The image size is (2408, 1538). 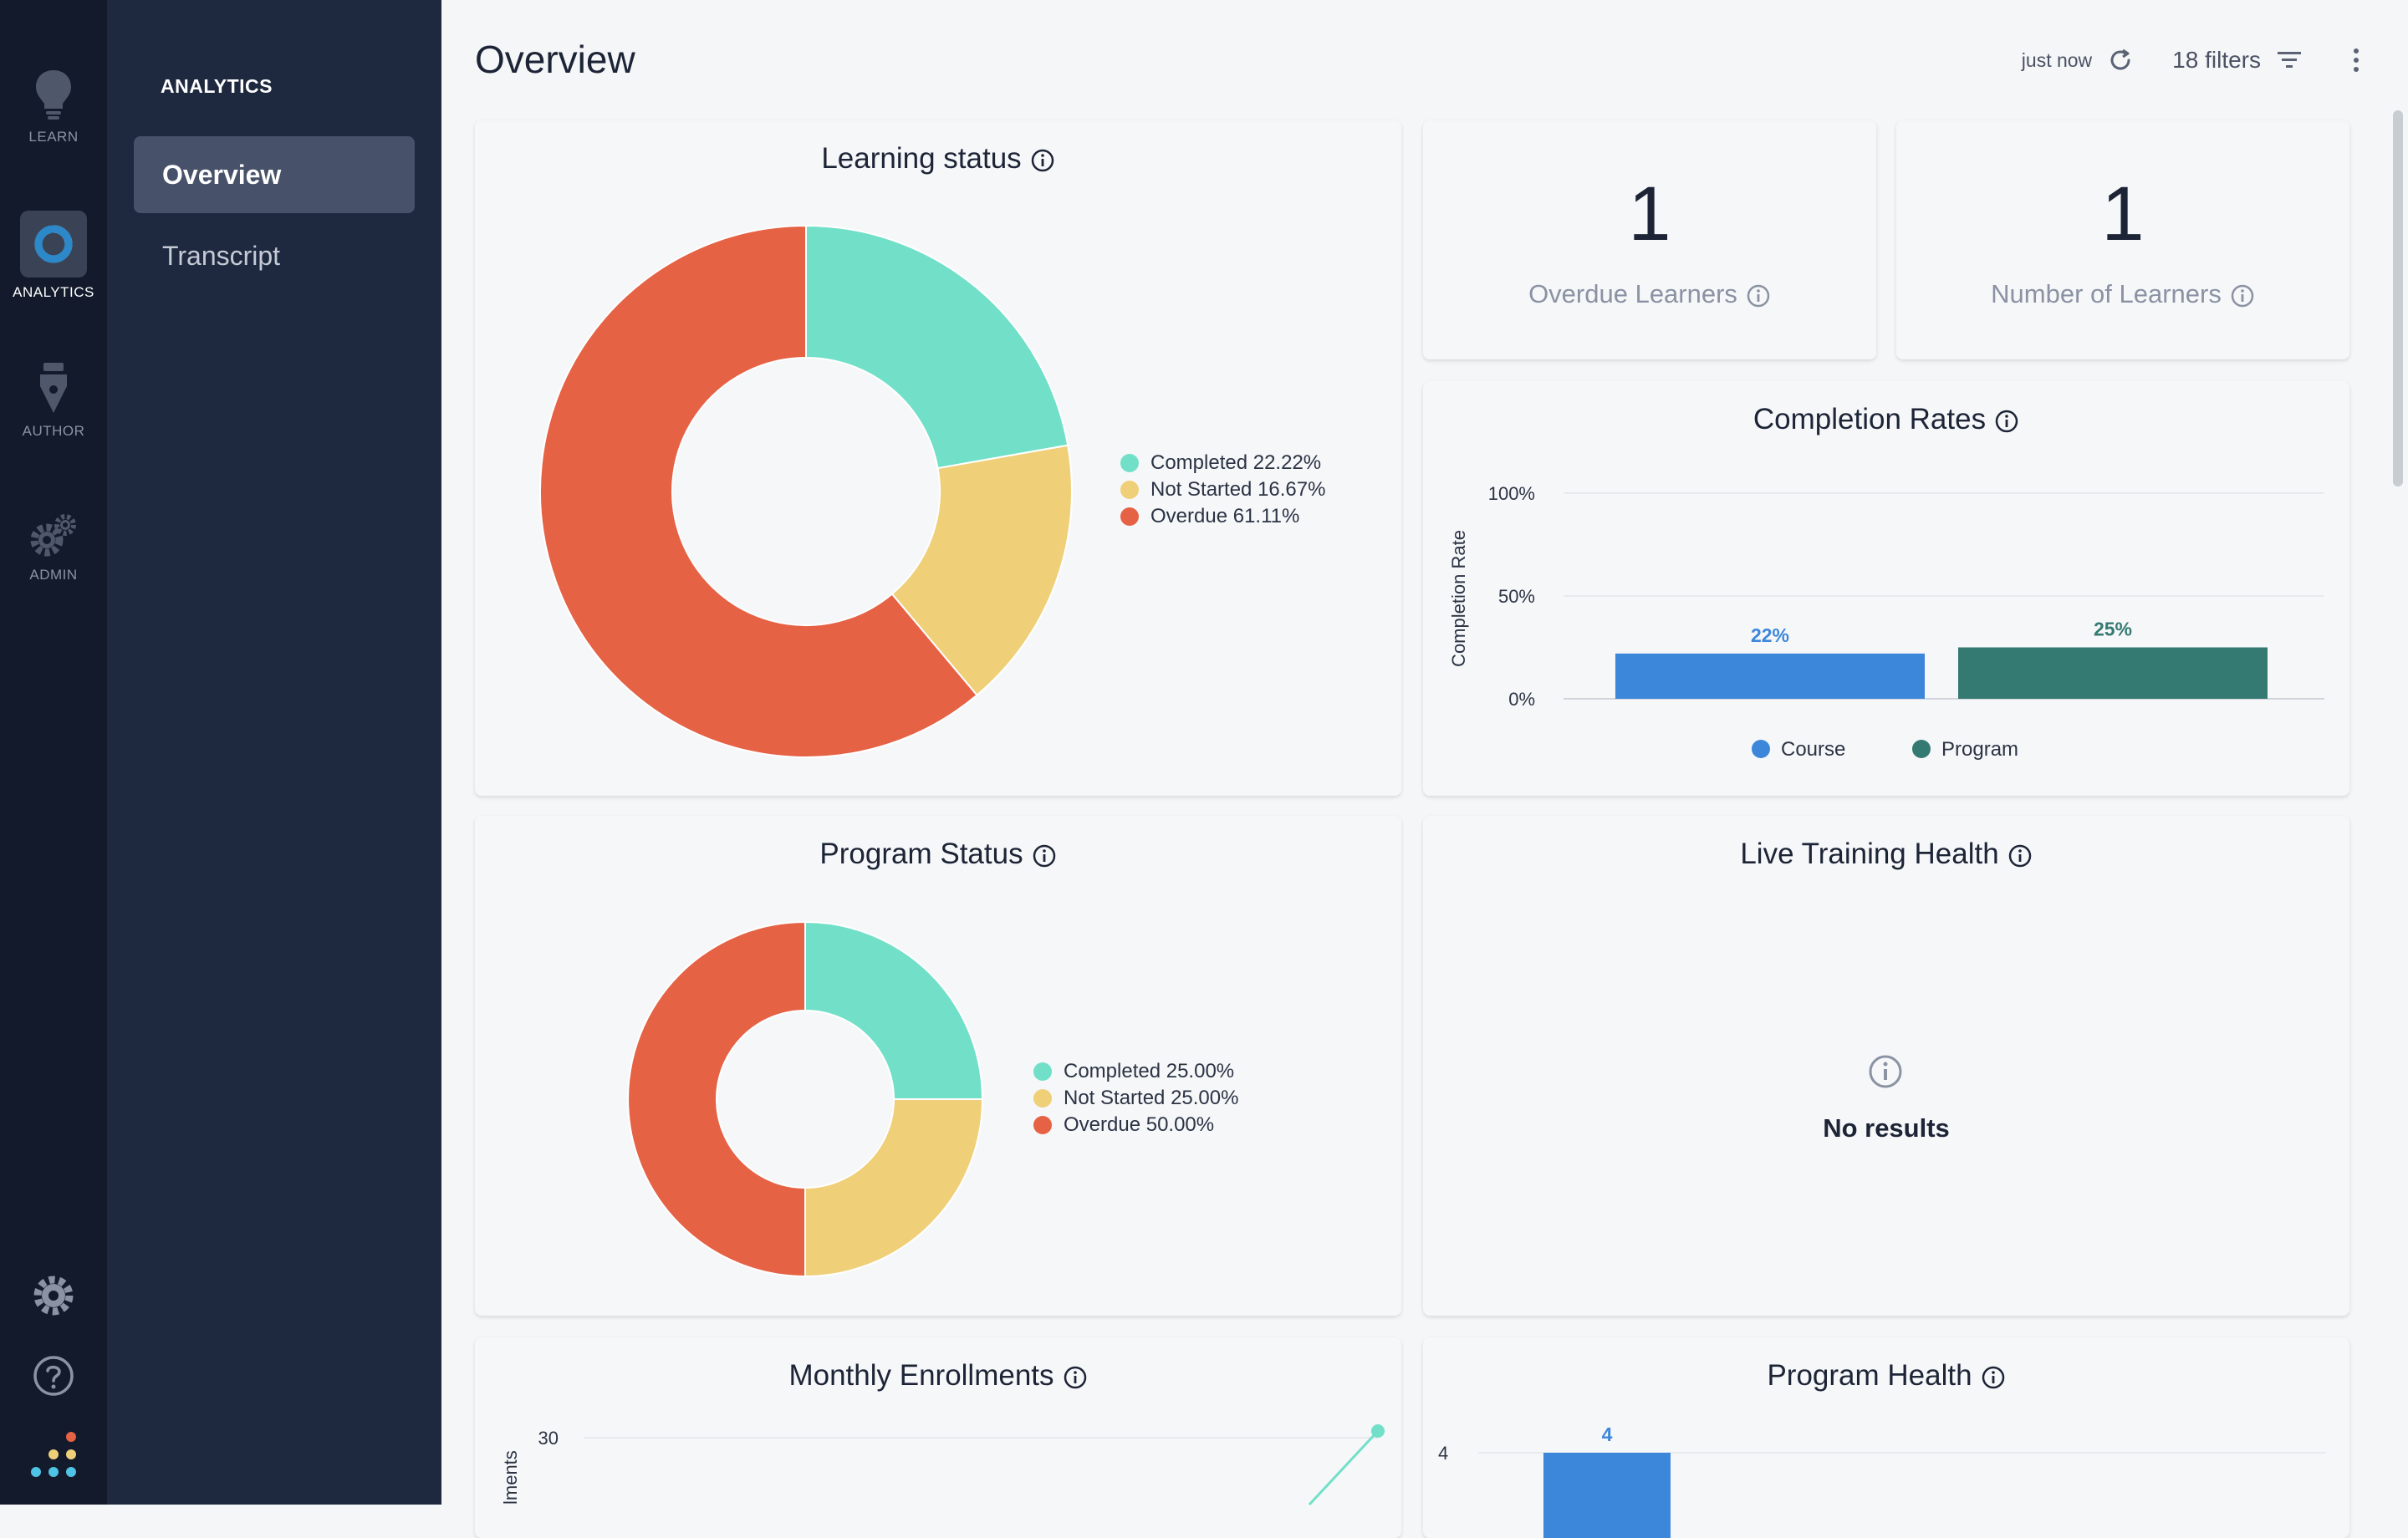 I want to click on bar-data-label: 4, so click(x=1608, y=1434).